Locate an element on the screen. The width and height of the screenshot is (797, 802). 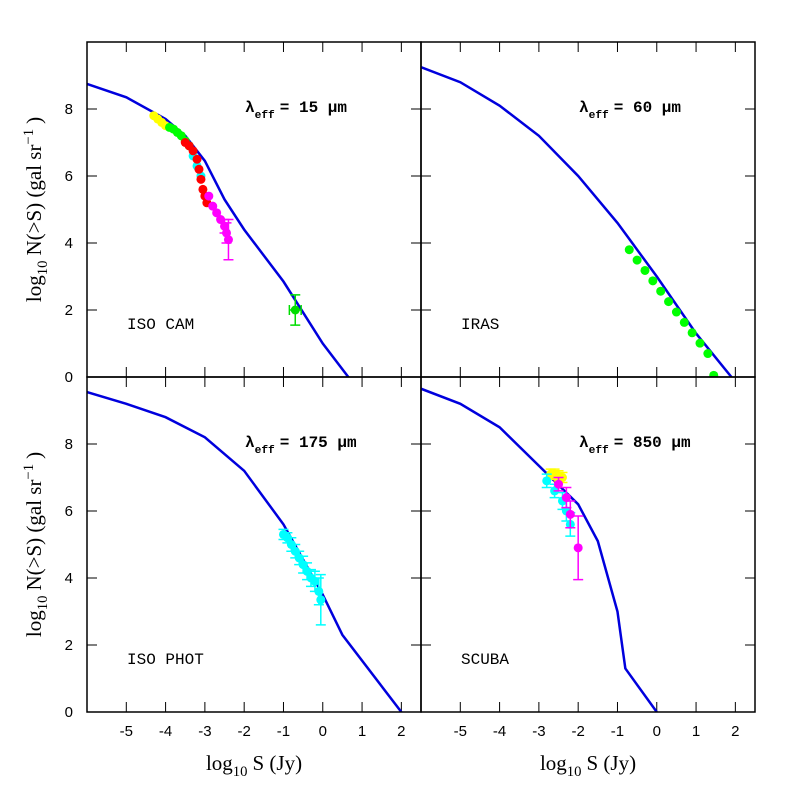
wavelength-label-part: = 850 μm is located at coordinates (652, 443).